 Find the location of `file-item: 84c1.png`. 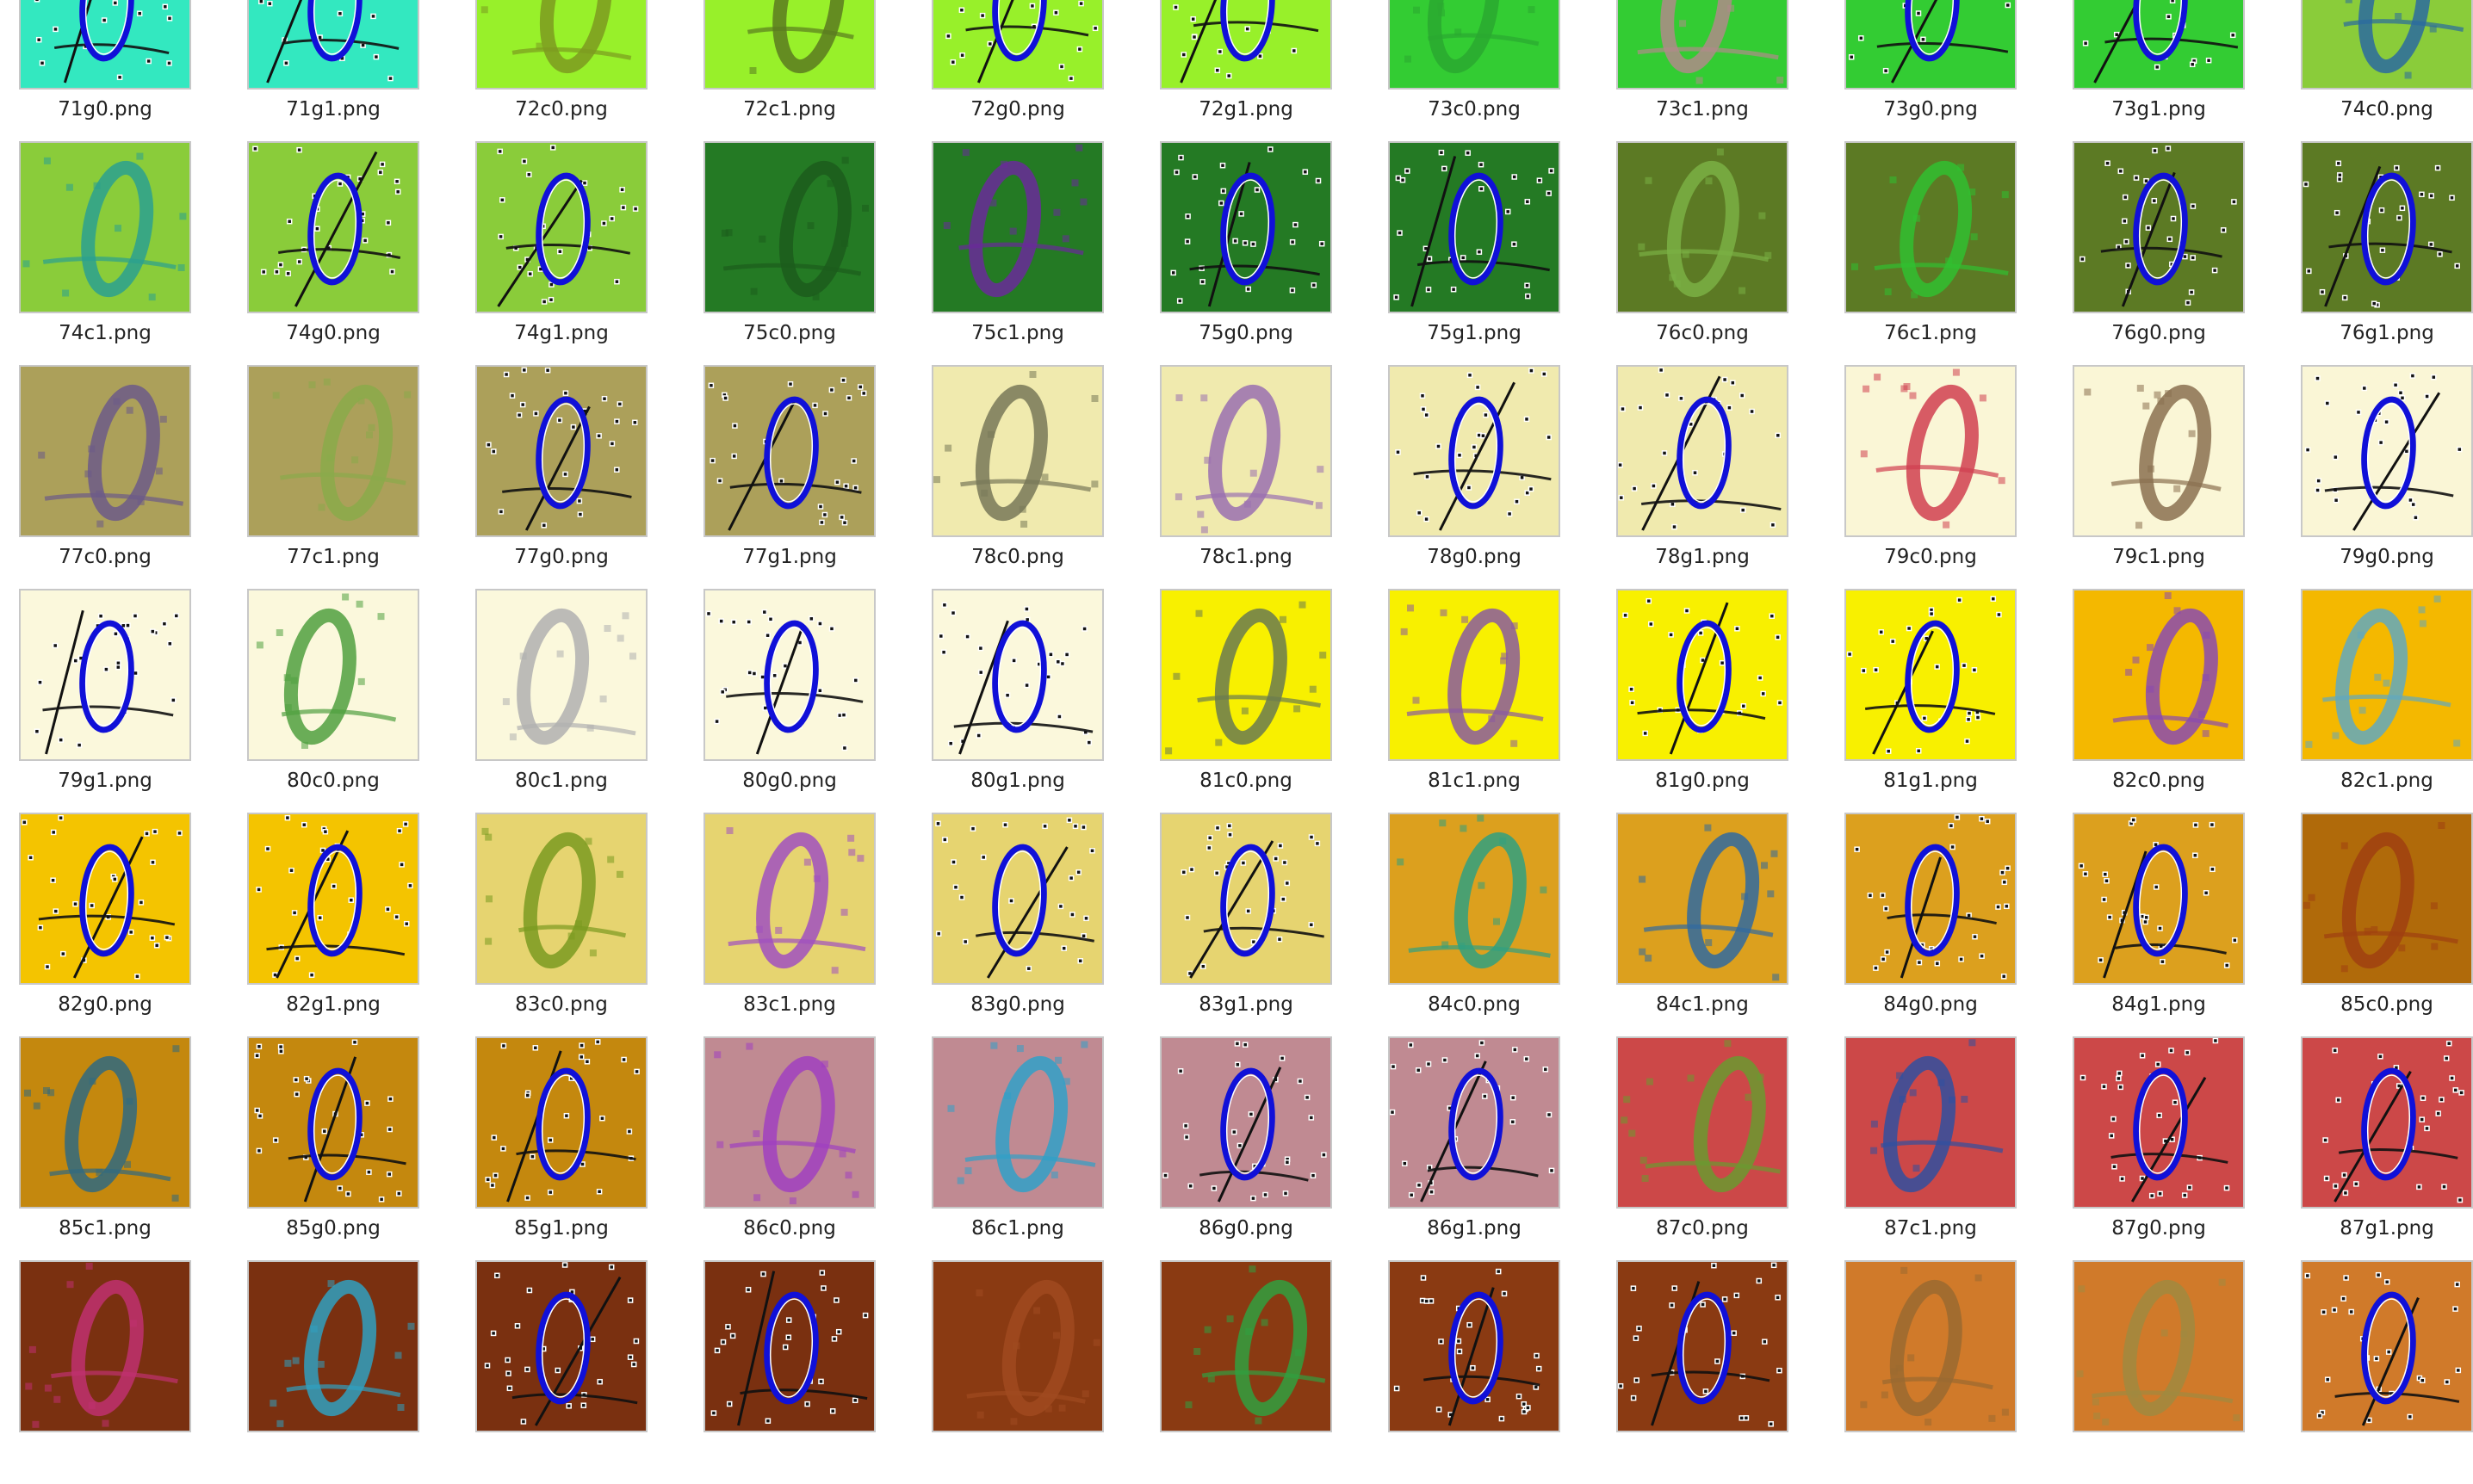

file-item: 84c1.png is located at coordinates (1702, 924).